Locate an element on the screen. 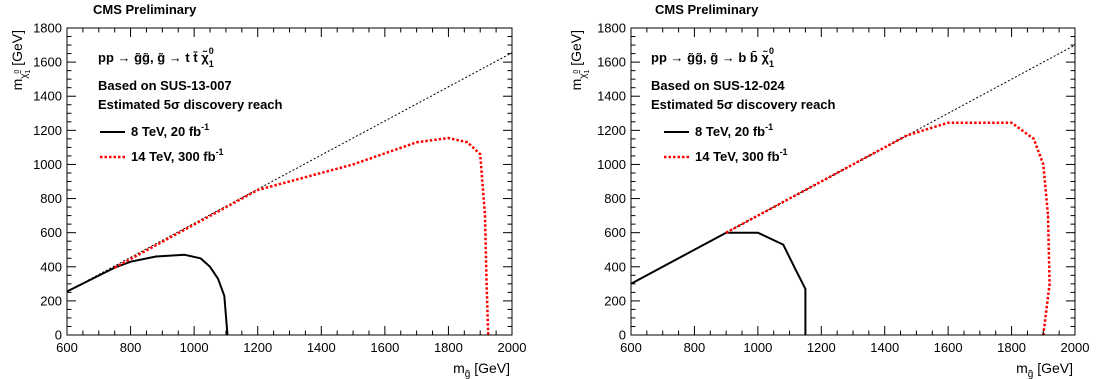 This screenshot has height=379, width=1102. svg-text: pp → g̃g̃, g̃ → b b̄ χ̃10 is located at coordinates (712, 57).